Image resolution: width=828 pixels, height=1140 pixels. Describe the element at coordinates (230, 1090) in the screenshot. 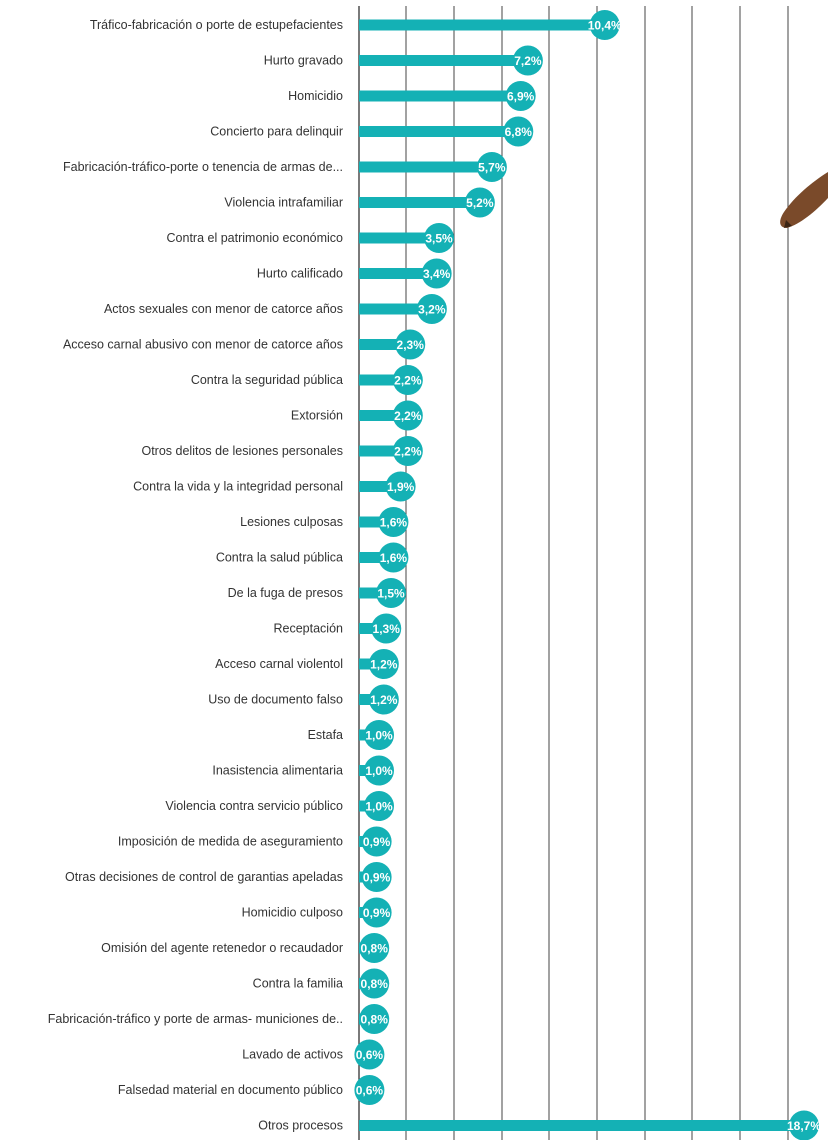

I see `category-label: Falsedad material en documento público` at that location.